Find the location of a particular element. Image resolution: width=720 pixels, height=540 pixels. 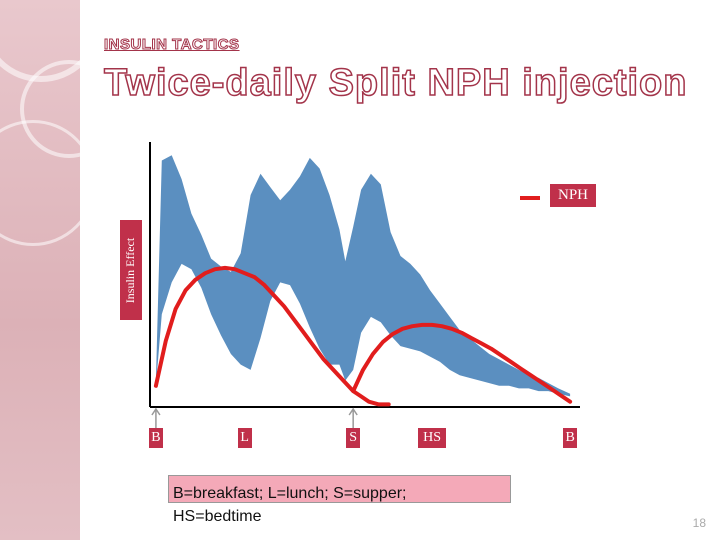

y-axis-label: Insulin Effect is located at coordinates (131, 270).